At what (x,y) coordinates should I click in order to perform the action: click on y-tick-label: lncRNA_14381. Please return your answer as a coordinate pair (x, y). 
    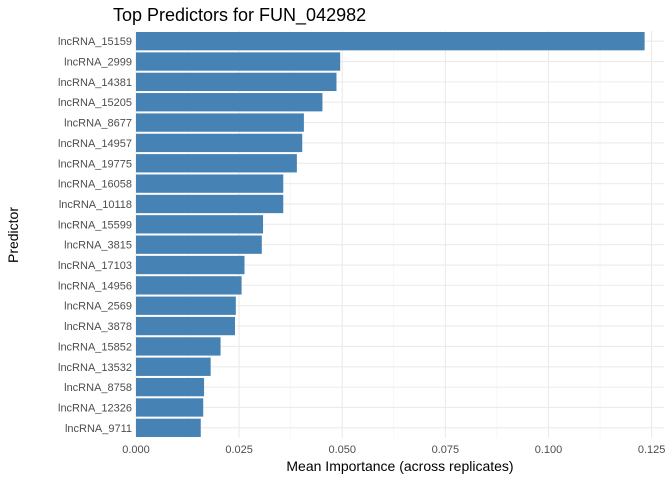
    Looking at the image, I should click on (95, 83).